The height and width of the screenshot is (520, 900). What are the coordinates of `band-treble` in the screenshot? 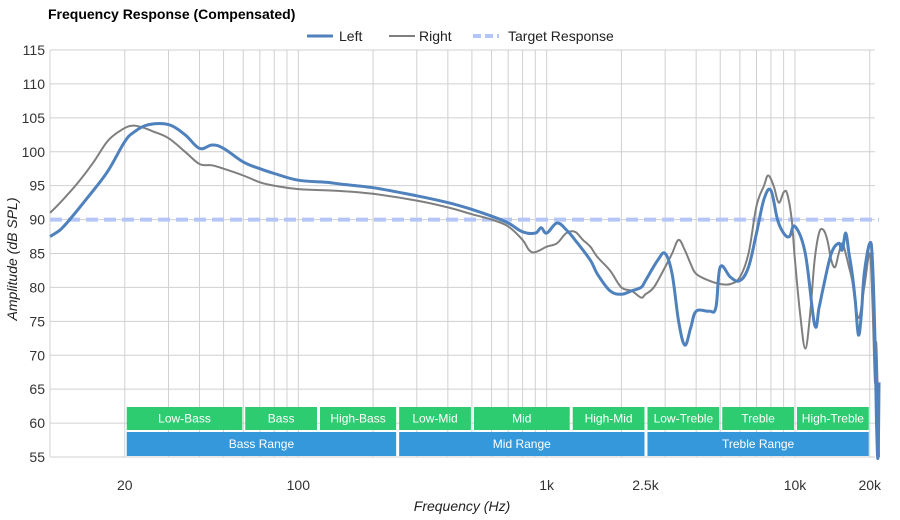 It's located at (758, 418).